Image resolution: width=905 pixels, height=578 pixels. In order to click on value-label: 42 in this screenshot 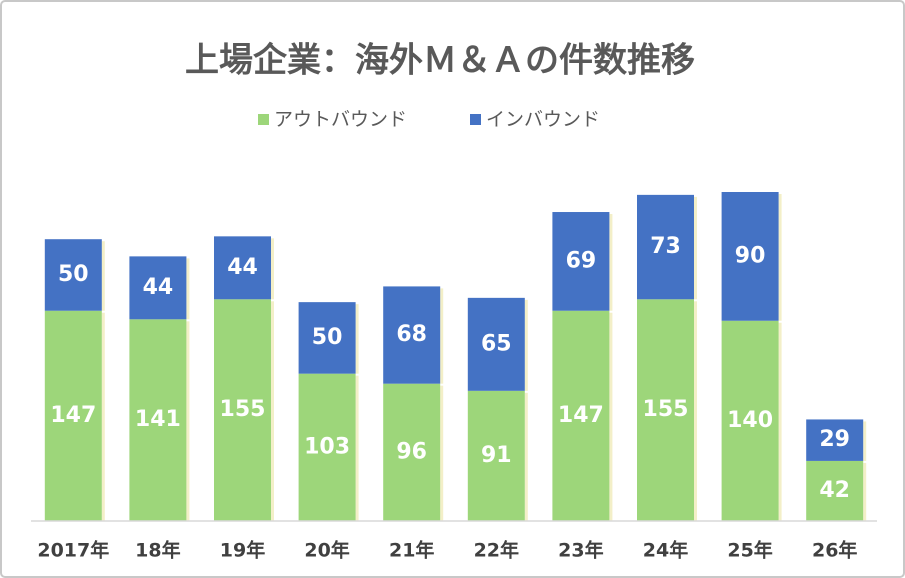, I will do `click(834, 490)`.